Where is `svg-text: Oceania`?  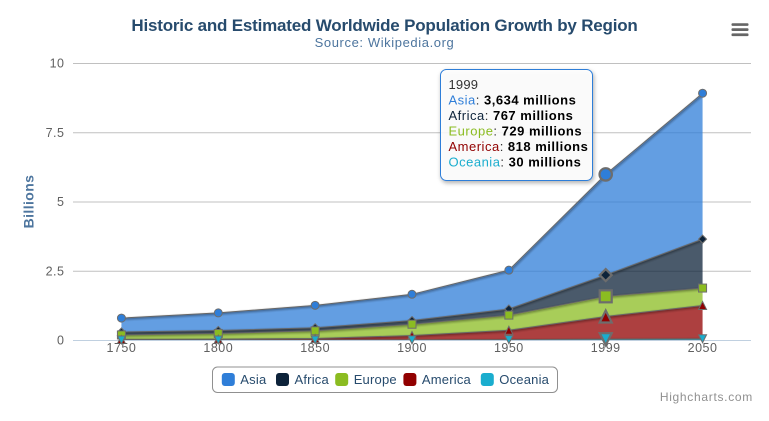
svg-text: Oceania is located at coordinates (524, 379).